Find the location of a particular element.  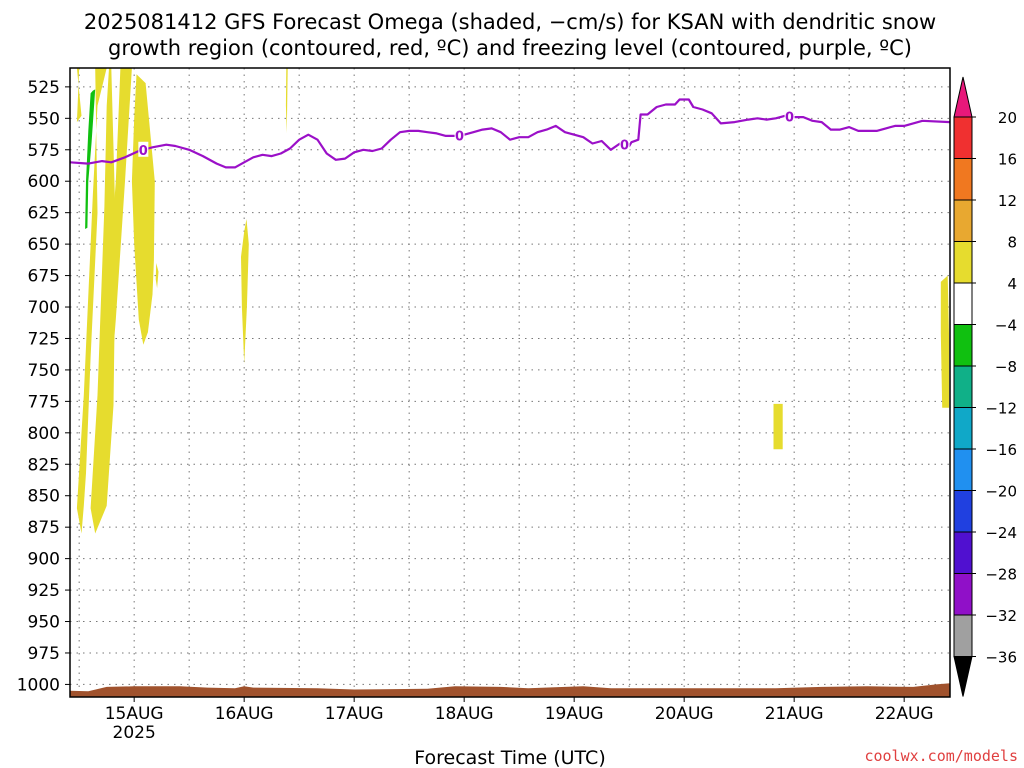

y-tick-label: 850 is located at coordinates (44, 497).